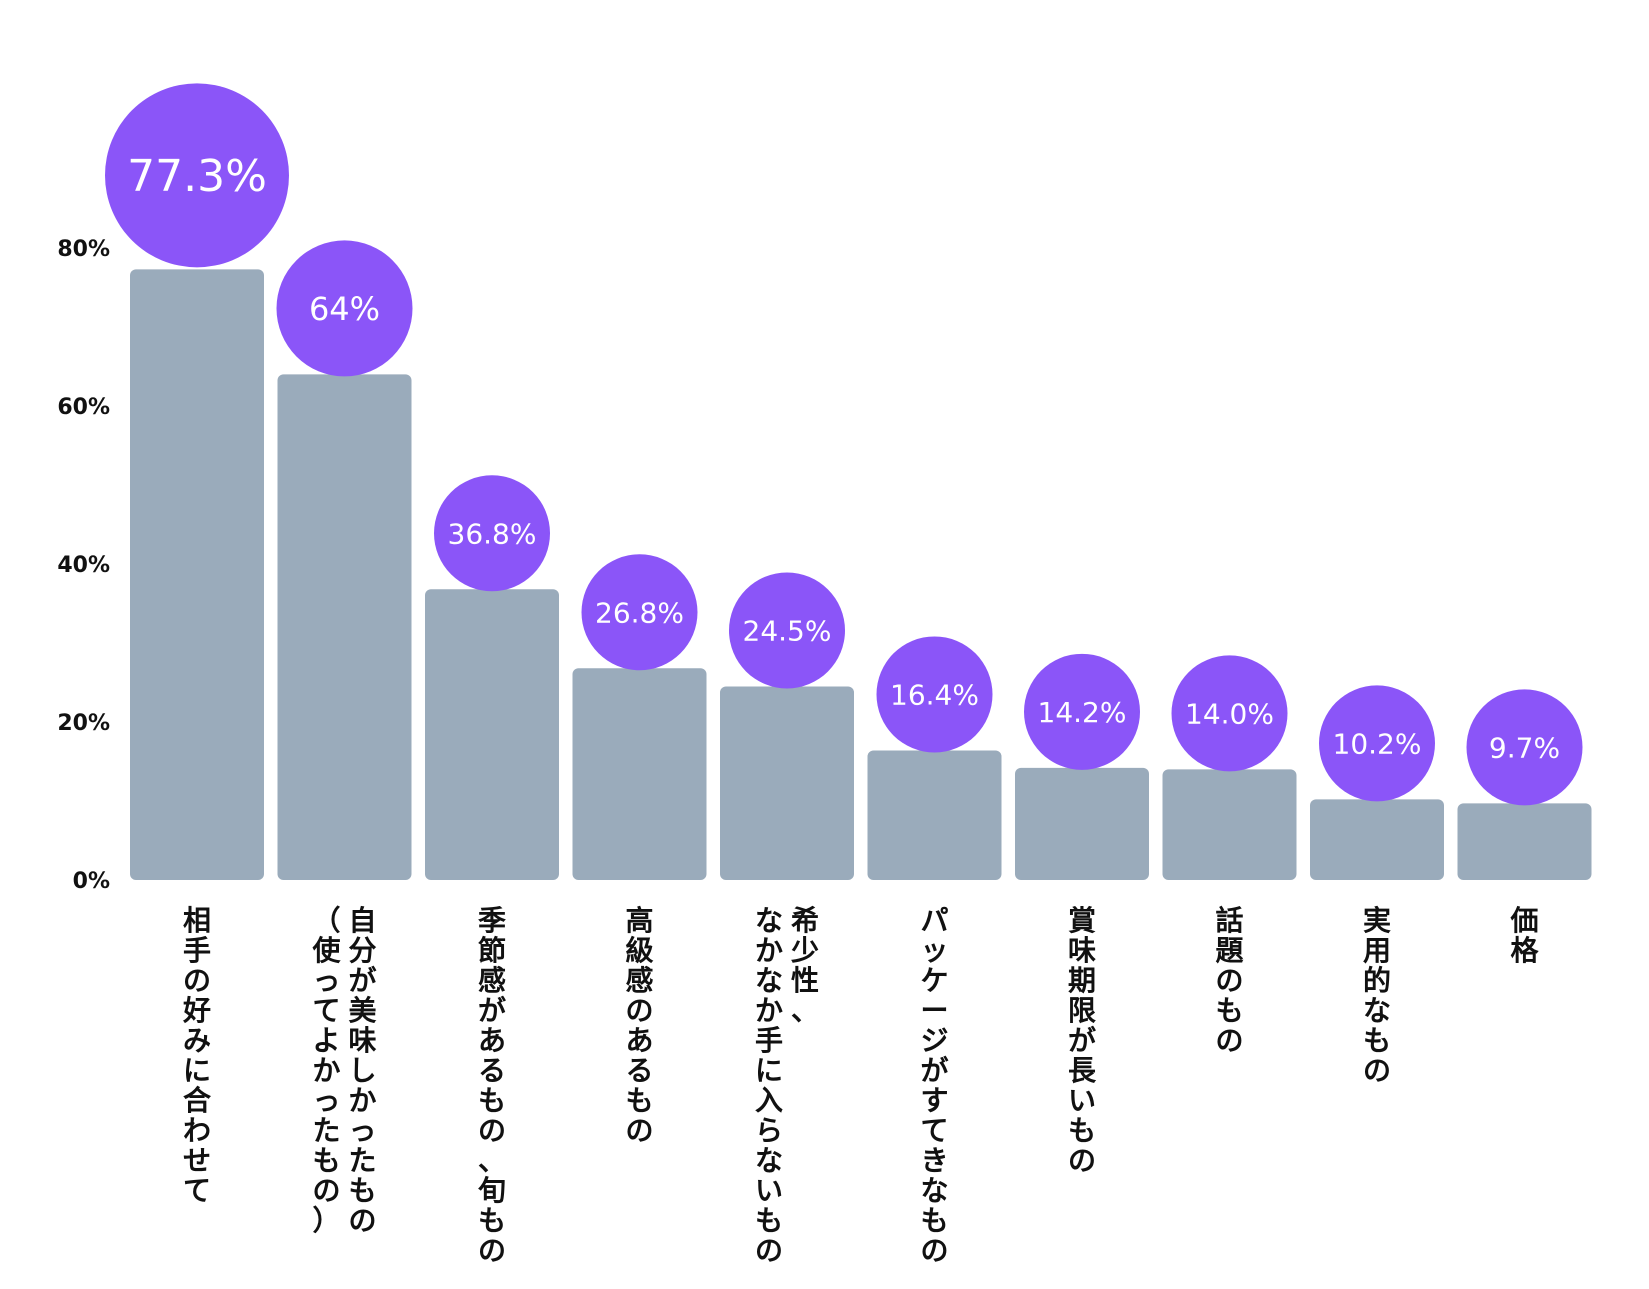 The width and height of the screenshot is (1649, 1289). I want to click on data-label: 14.2%, so click(1082, 712).